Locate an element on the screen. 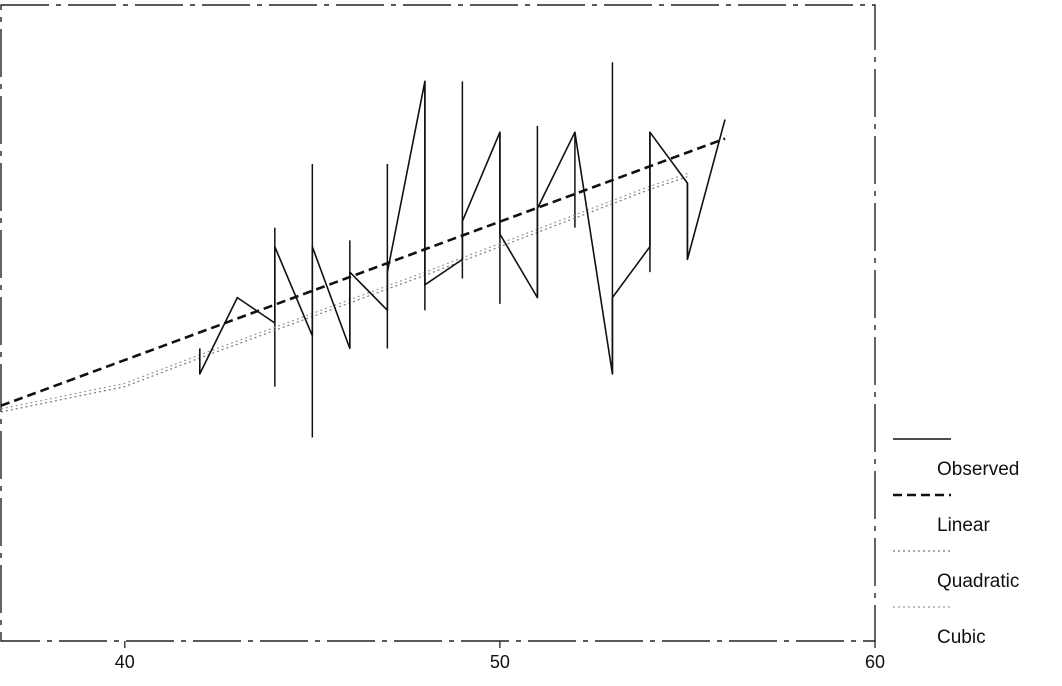 The width and height of the screenshot is (1062, 686). legend-label-quadratic: Quadratic is located at coordinates (978, 581).